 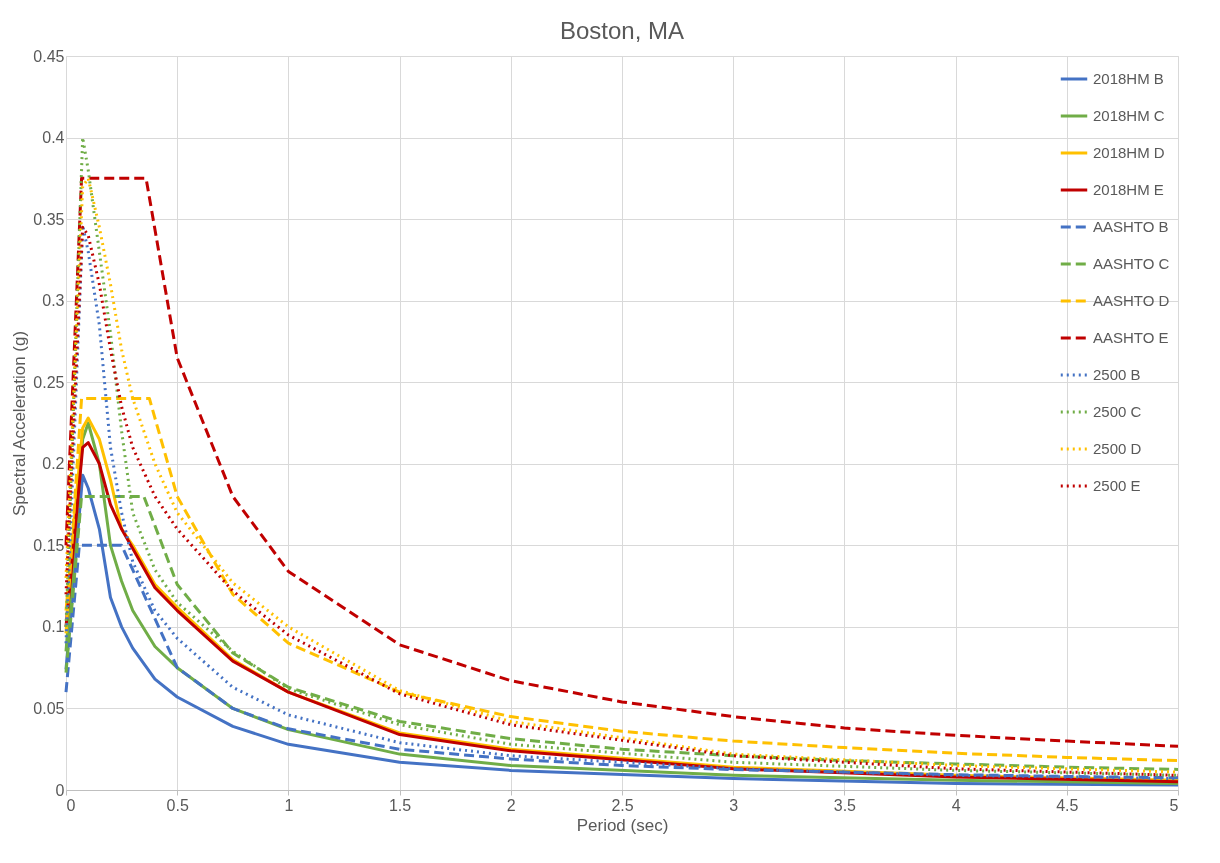 What do you see at coordinates (1117, 411) in the screenshot?
I see `legend-label: 2500 C` at bounding box center [1117, 411].